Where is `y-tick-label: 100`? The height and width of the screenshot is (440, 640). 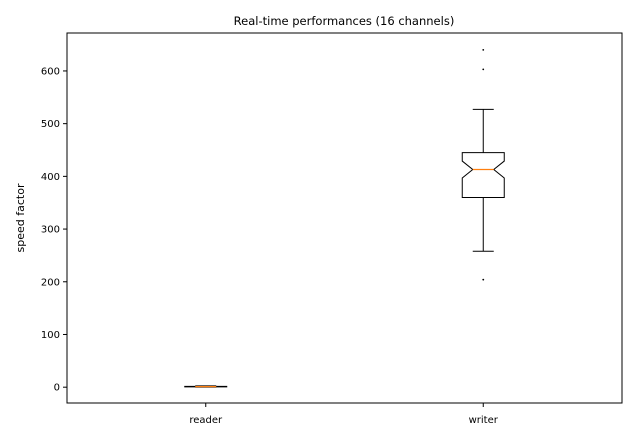
y-tick-label: 100 is located at coordinates (50, 335).